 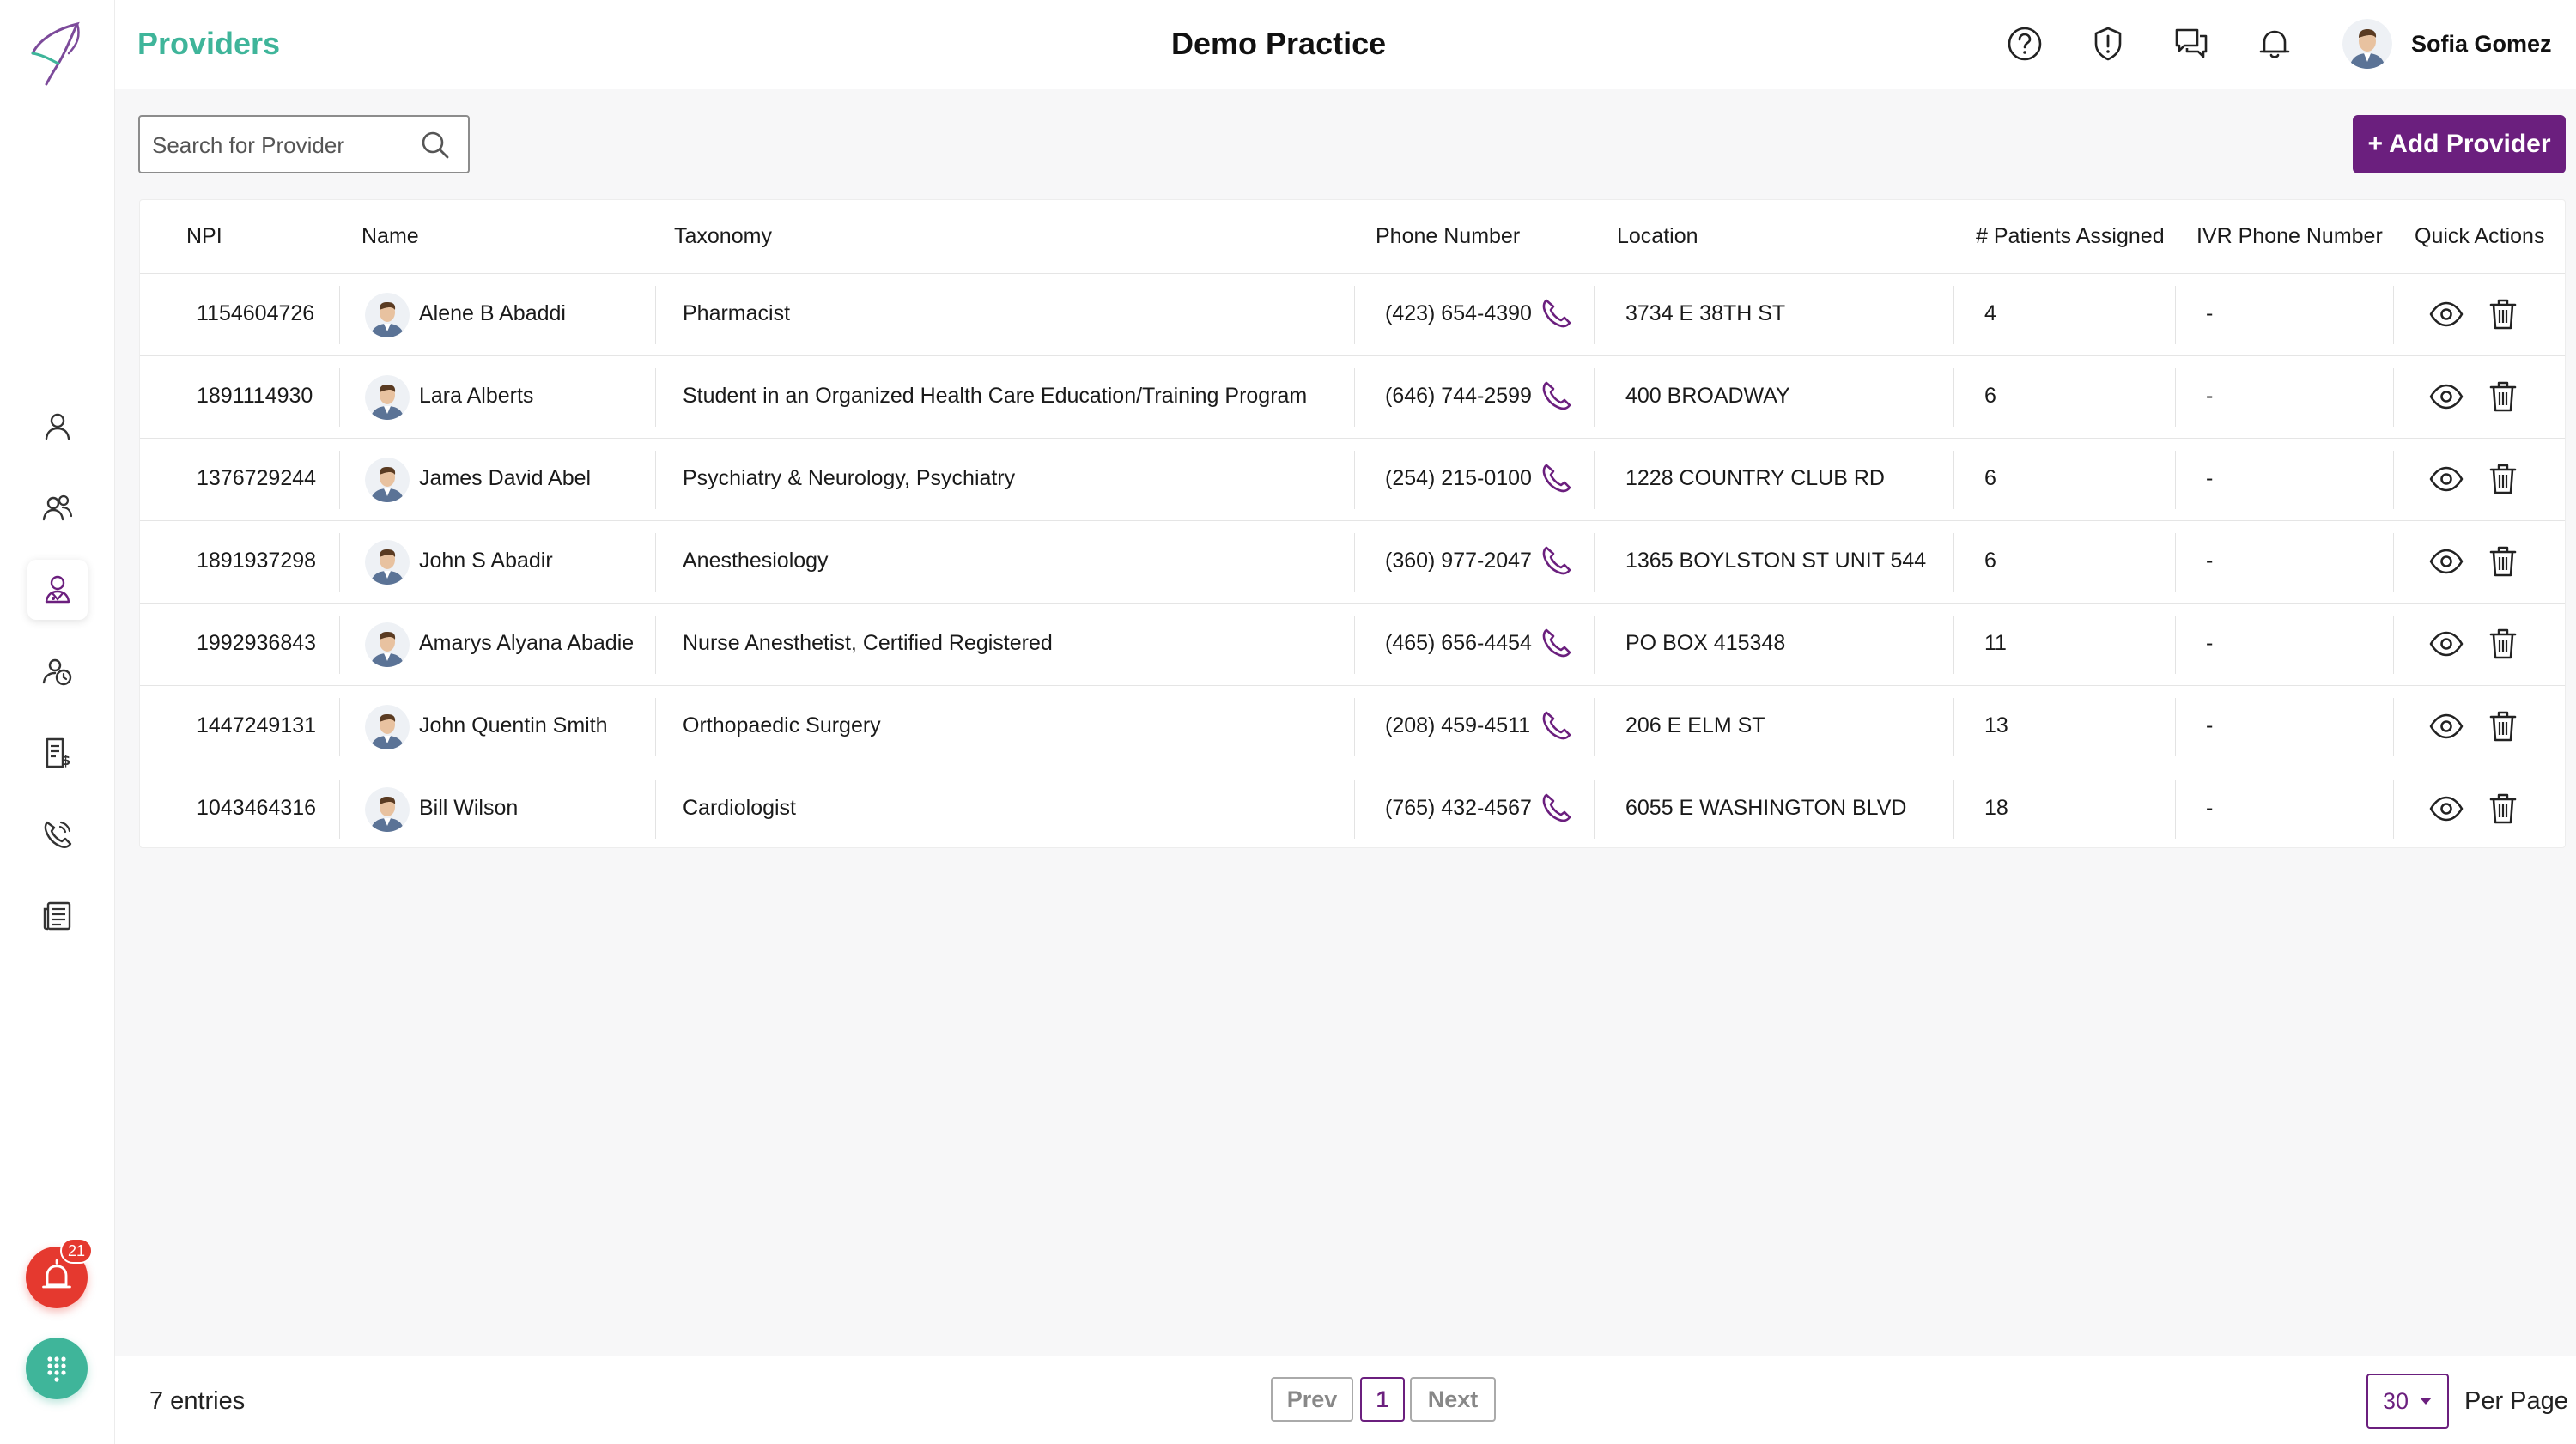 What do you see at coordinates (1453, 1400) in the screenshot?
I see `next-page-button: Next` at bounding box center [1453, 1400].